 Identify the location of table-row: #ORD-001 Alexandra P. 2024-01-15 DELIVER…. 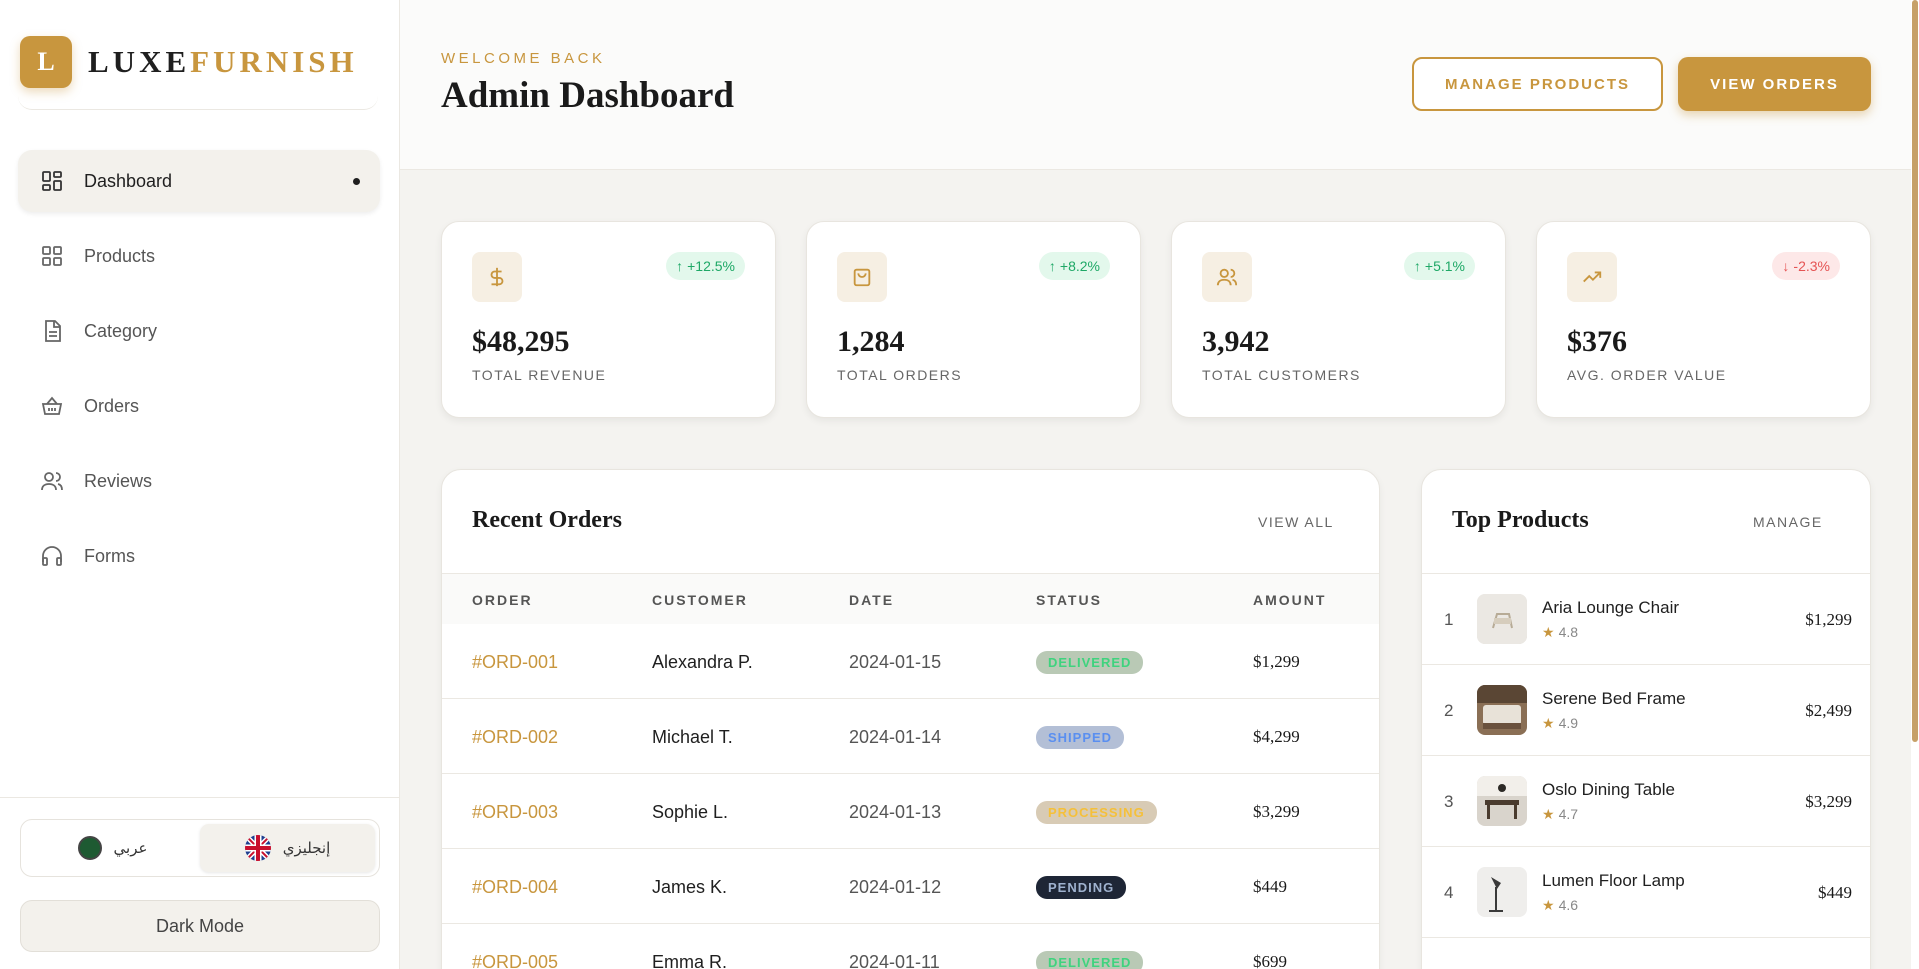
(910, 661).